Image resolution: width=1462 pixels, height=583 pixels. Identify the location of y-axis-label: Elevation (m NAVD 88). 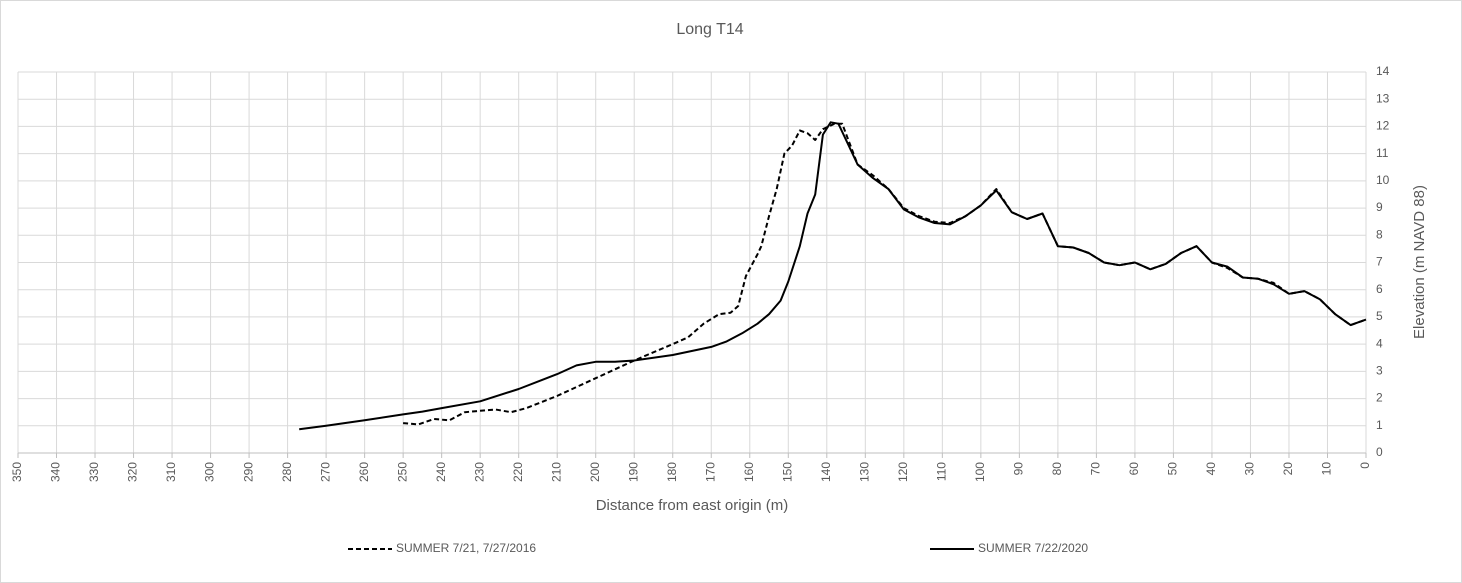
(1419, 262).